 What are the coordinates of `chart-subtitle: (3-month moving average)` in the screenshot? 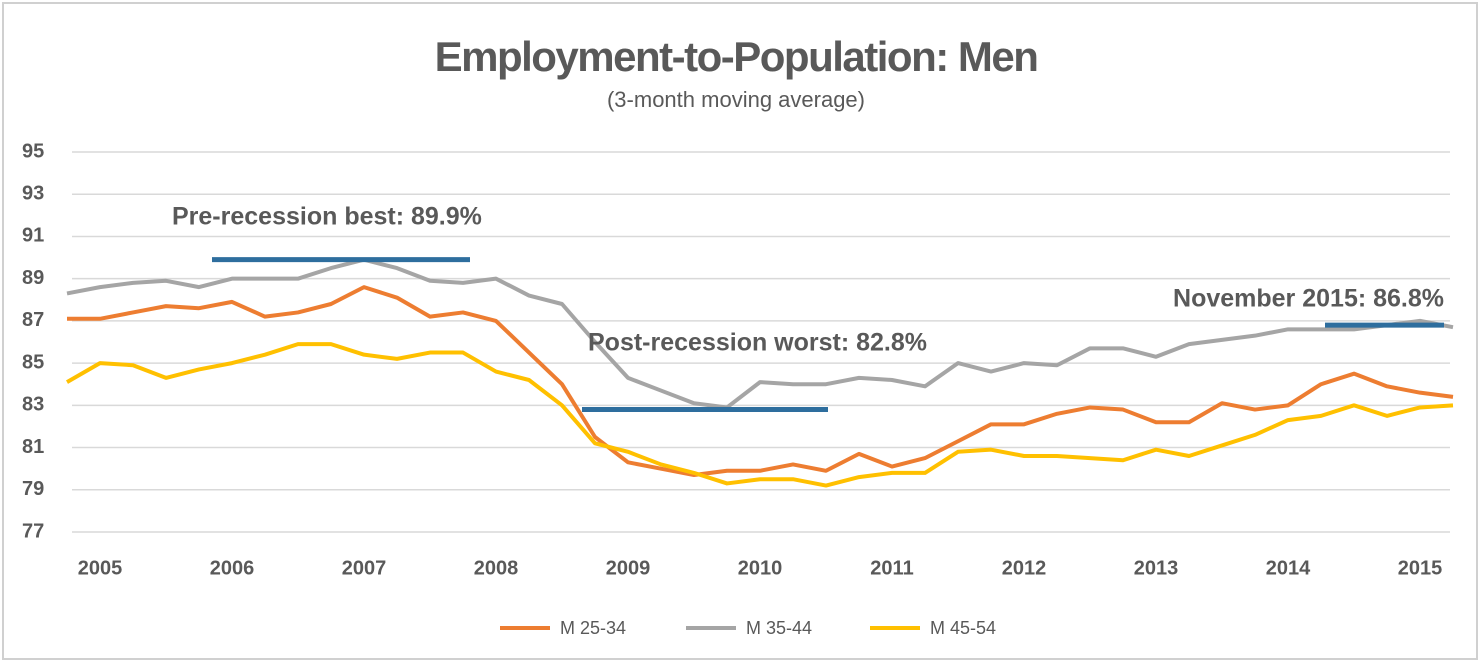 It's located at (736, 99).